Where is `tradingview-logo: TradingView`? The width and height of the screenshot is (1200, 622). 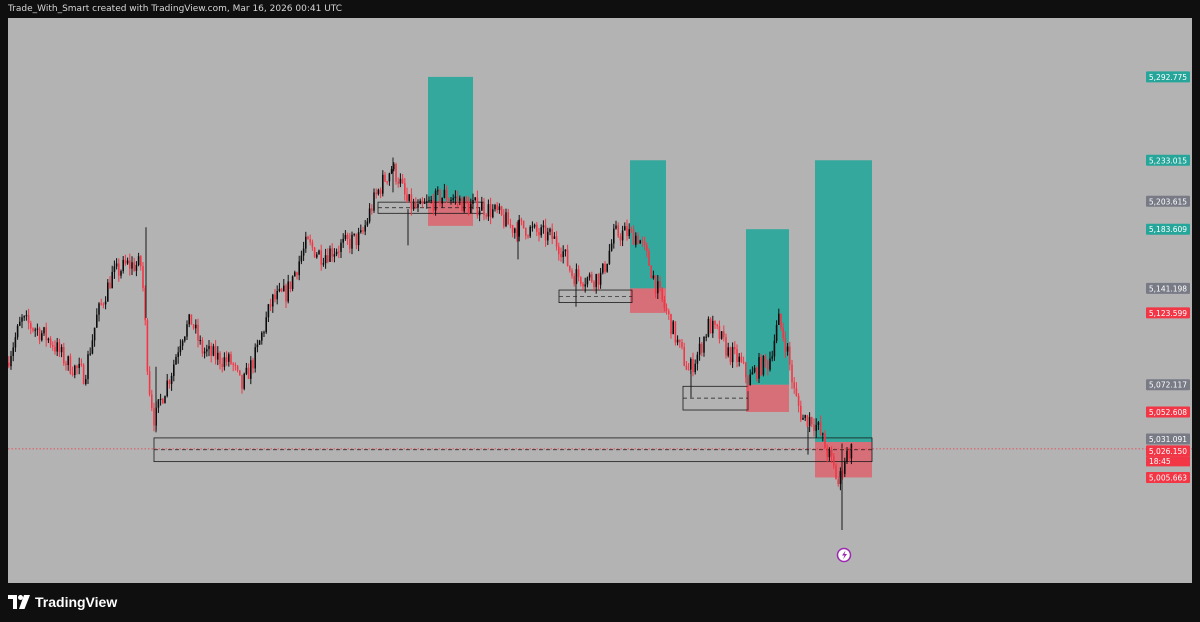
tradingview-logo: TradingView is located at coordinates (62, 602).